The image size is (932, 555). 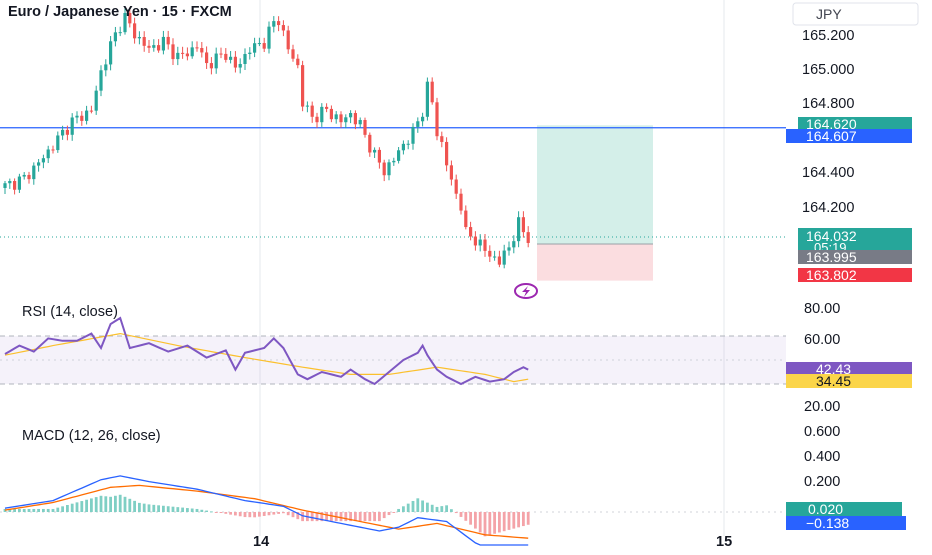 What do you see at coordinates (822, 482) in the screenshot?
I see `macd-tick-3: 0.200` at bounding box center [822, 482].